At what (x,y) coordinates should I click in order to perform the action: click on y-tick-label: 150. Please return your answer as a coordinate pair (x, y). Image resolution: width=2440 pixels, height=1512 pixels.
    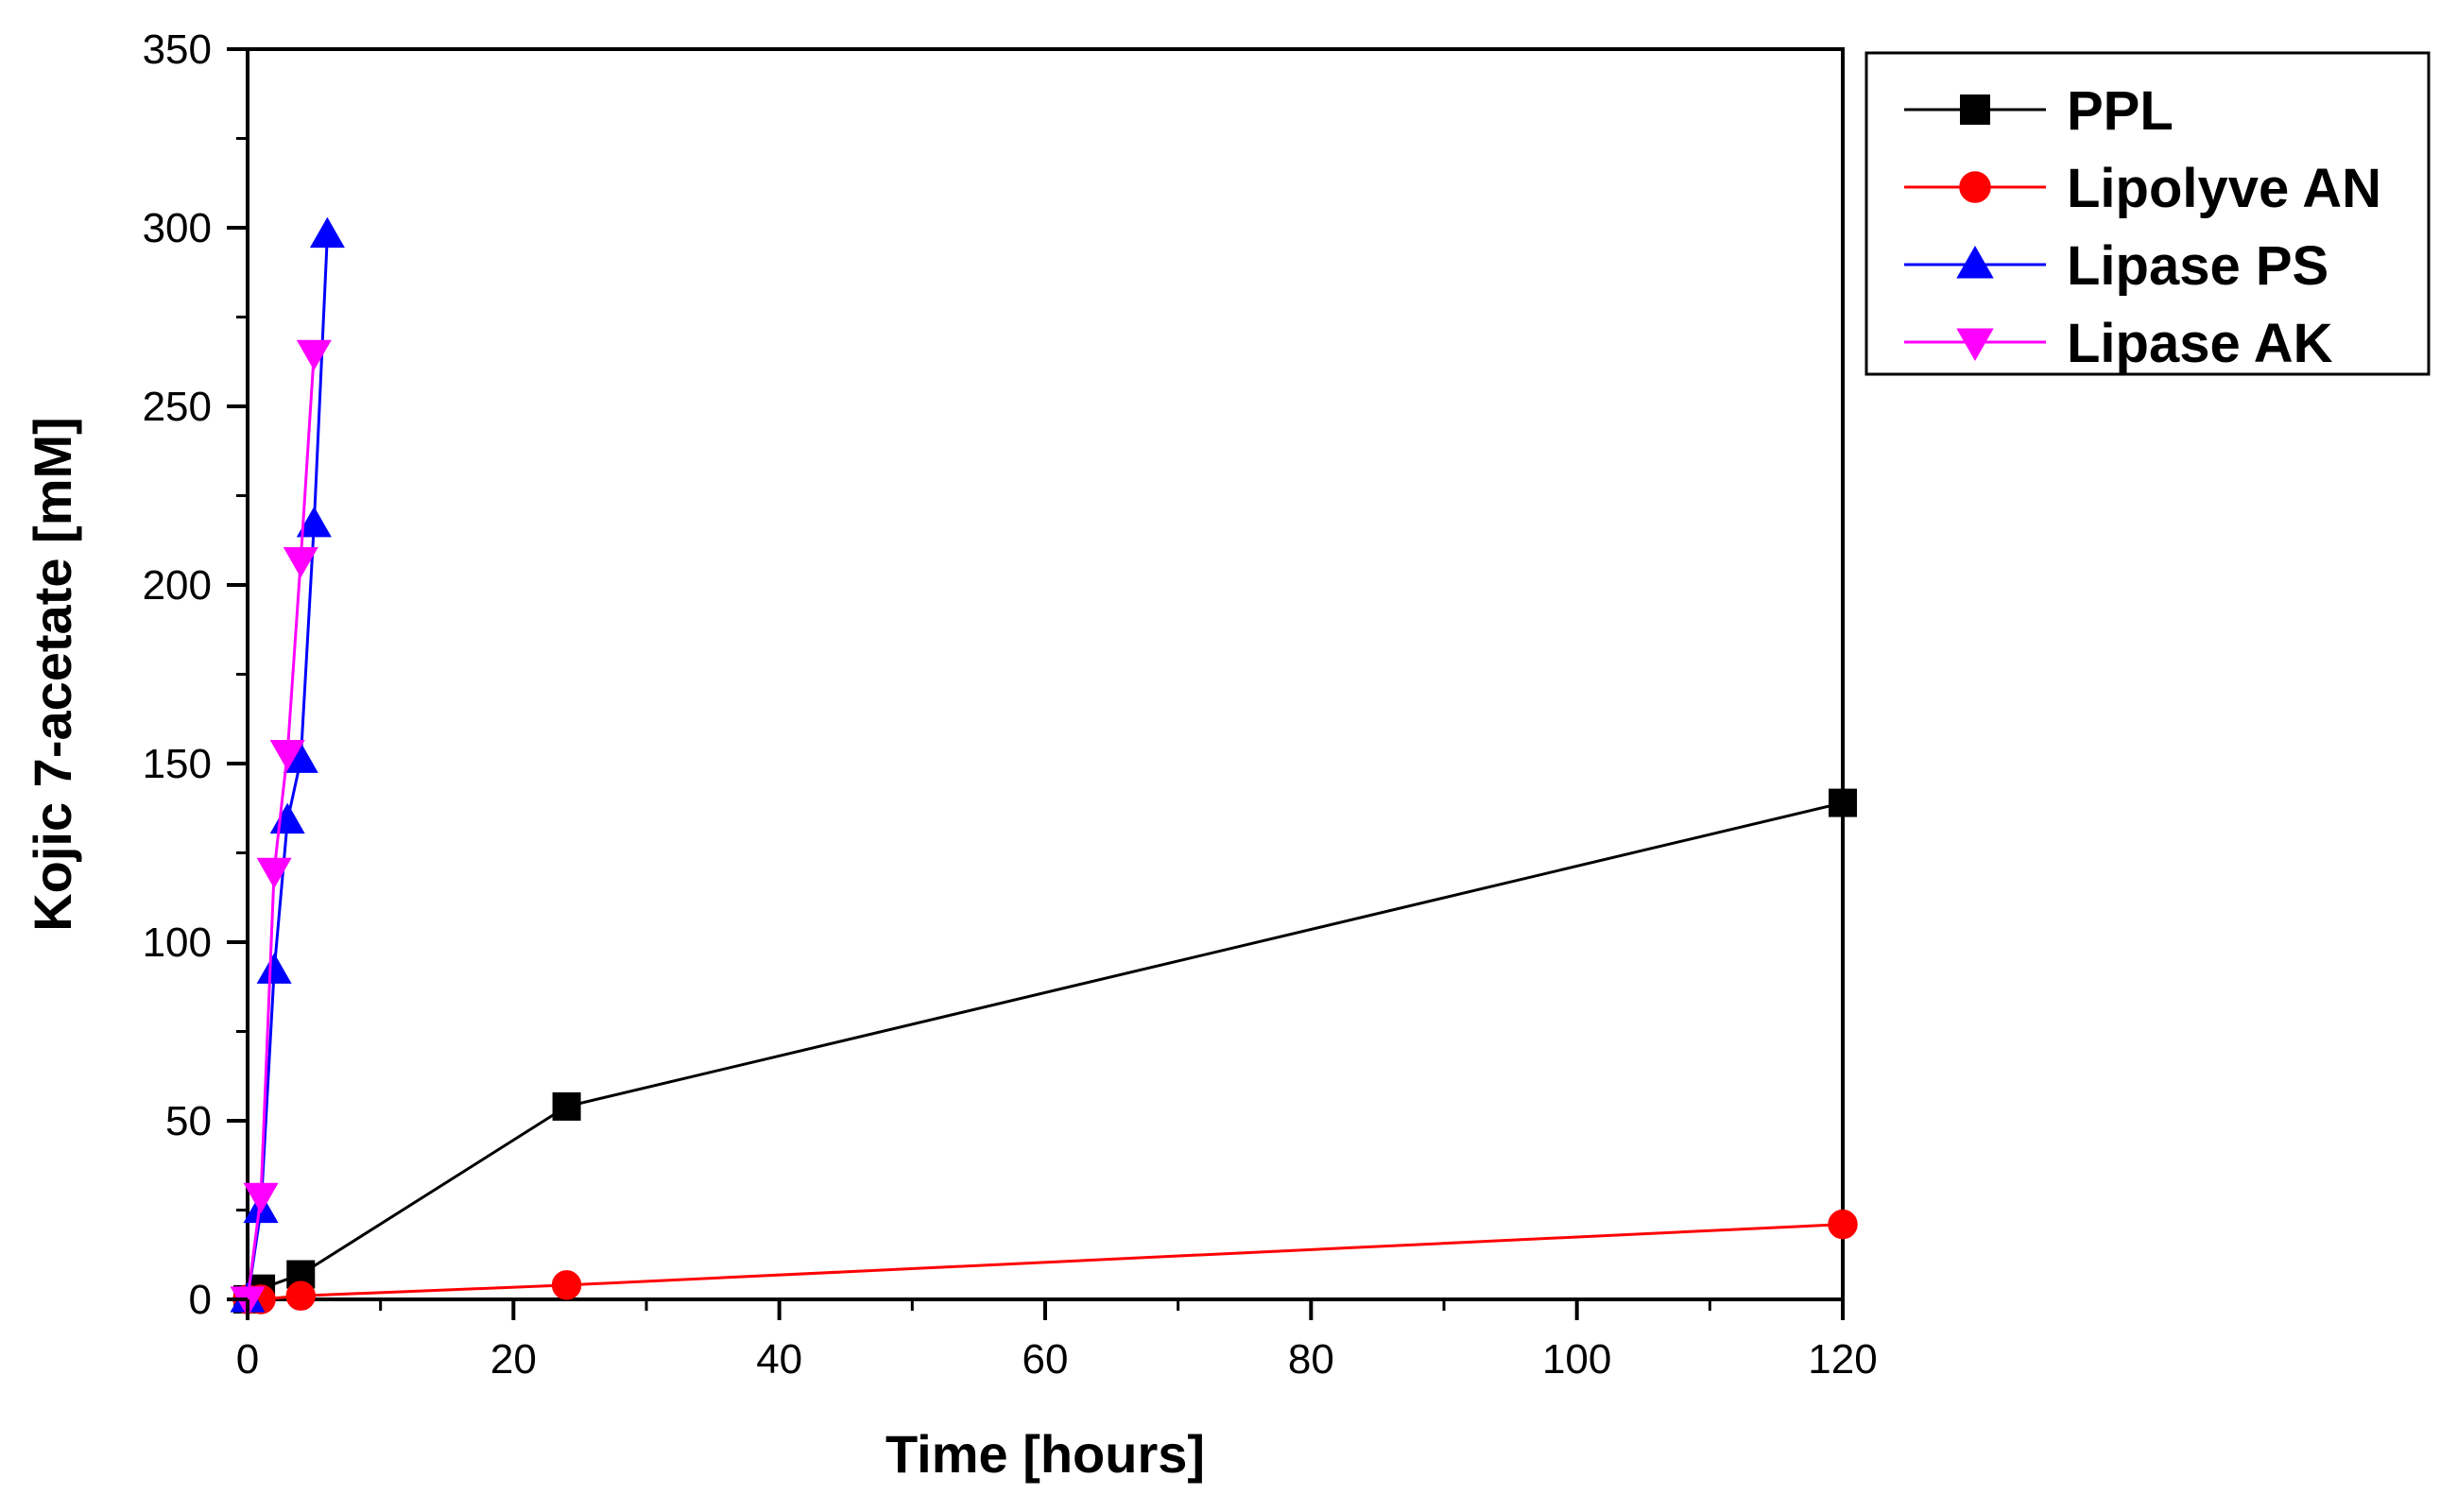
    Looking at the image, I should click on (177, 764).